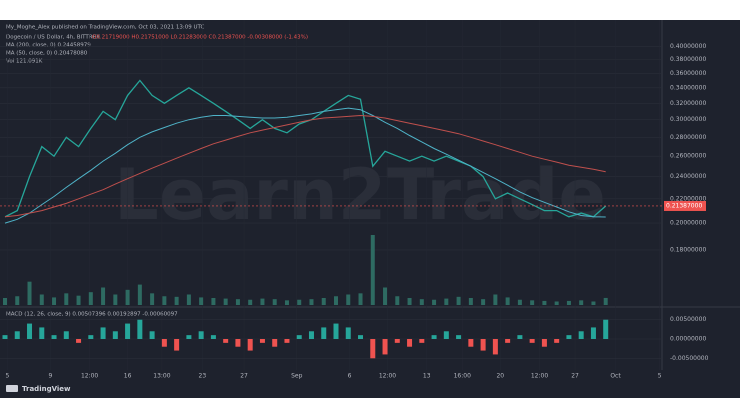  Describe the element at coordinates (688, 73) in the screenshot. I see `y-tick-label: 0.36000000` at that location.